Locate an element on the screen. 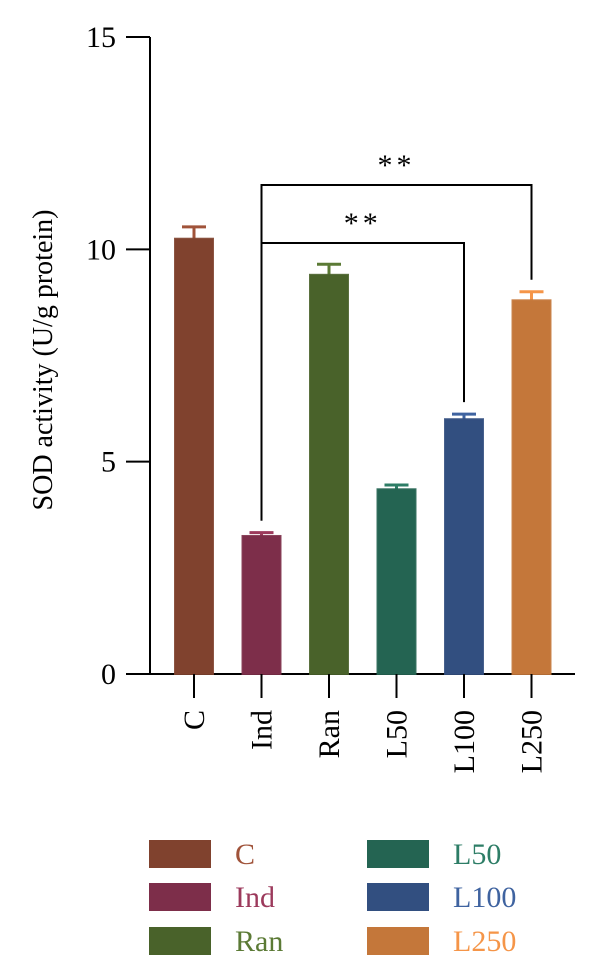 The image size is (600, 980). legend-label: L50 is located at coordinates (477, 854).